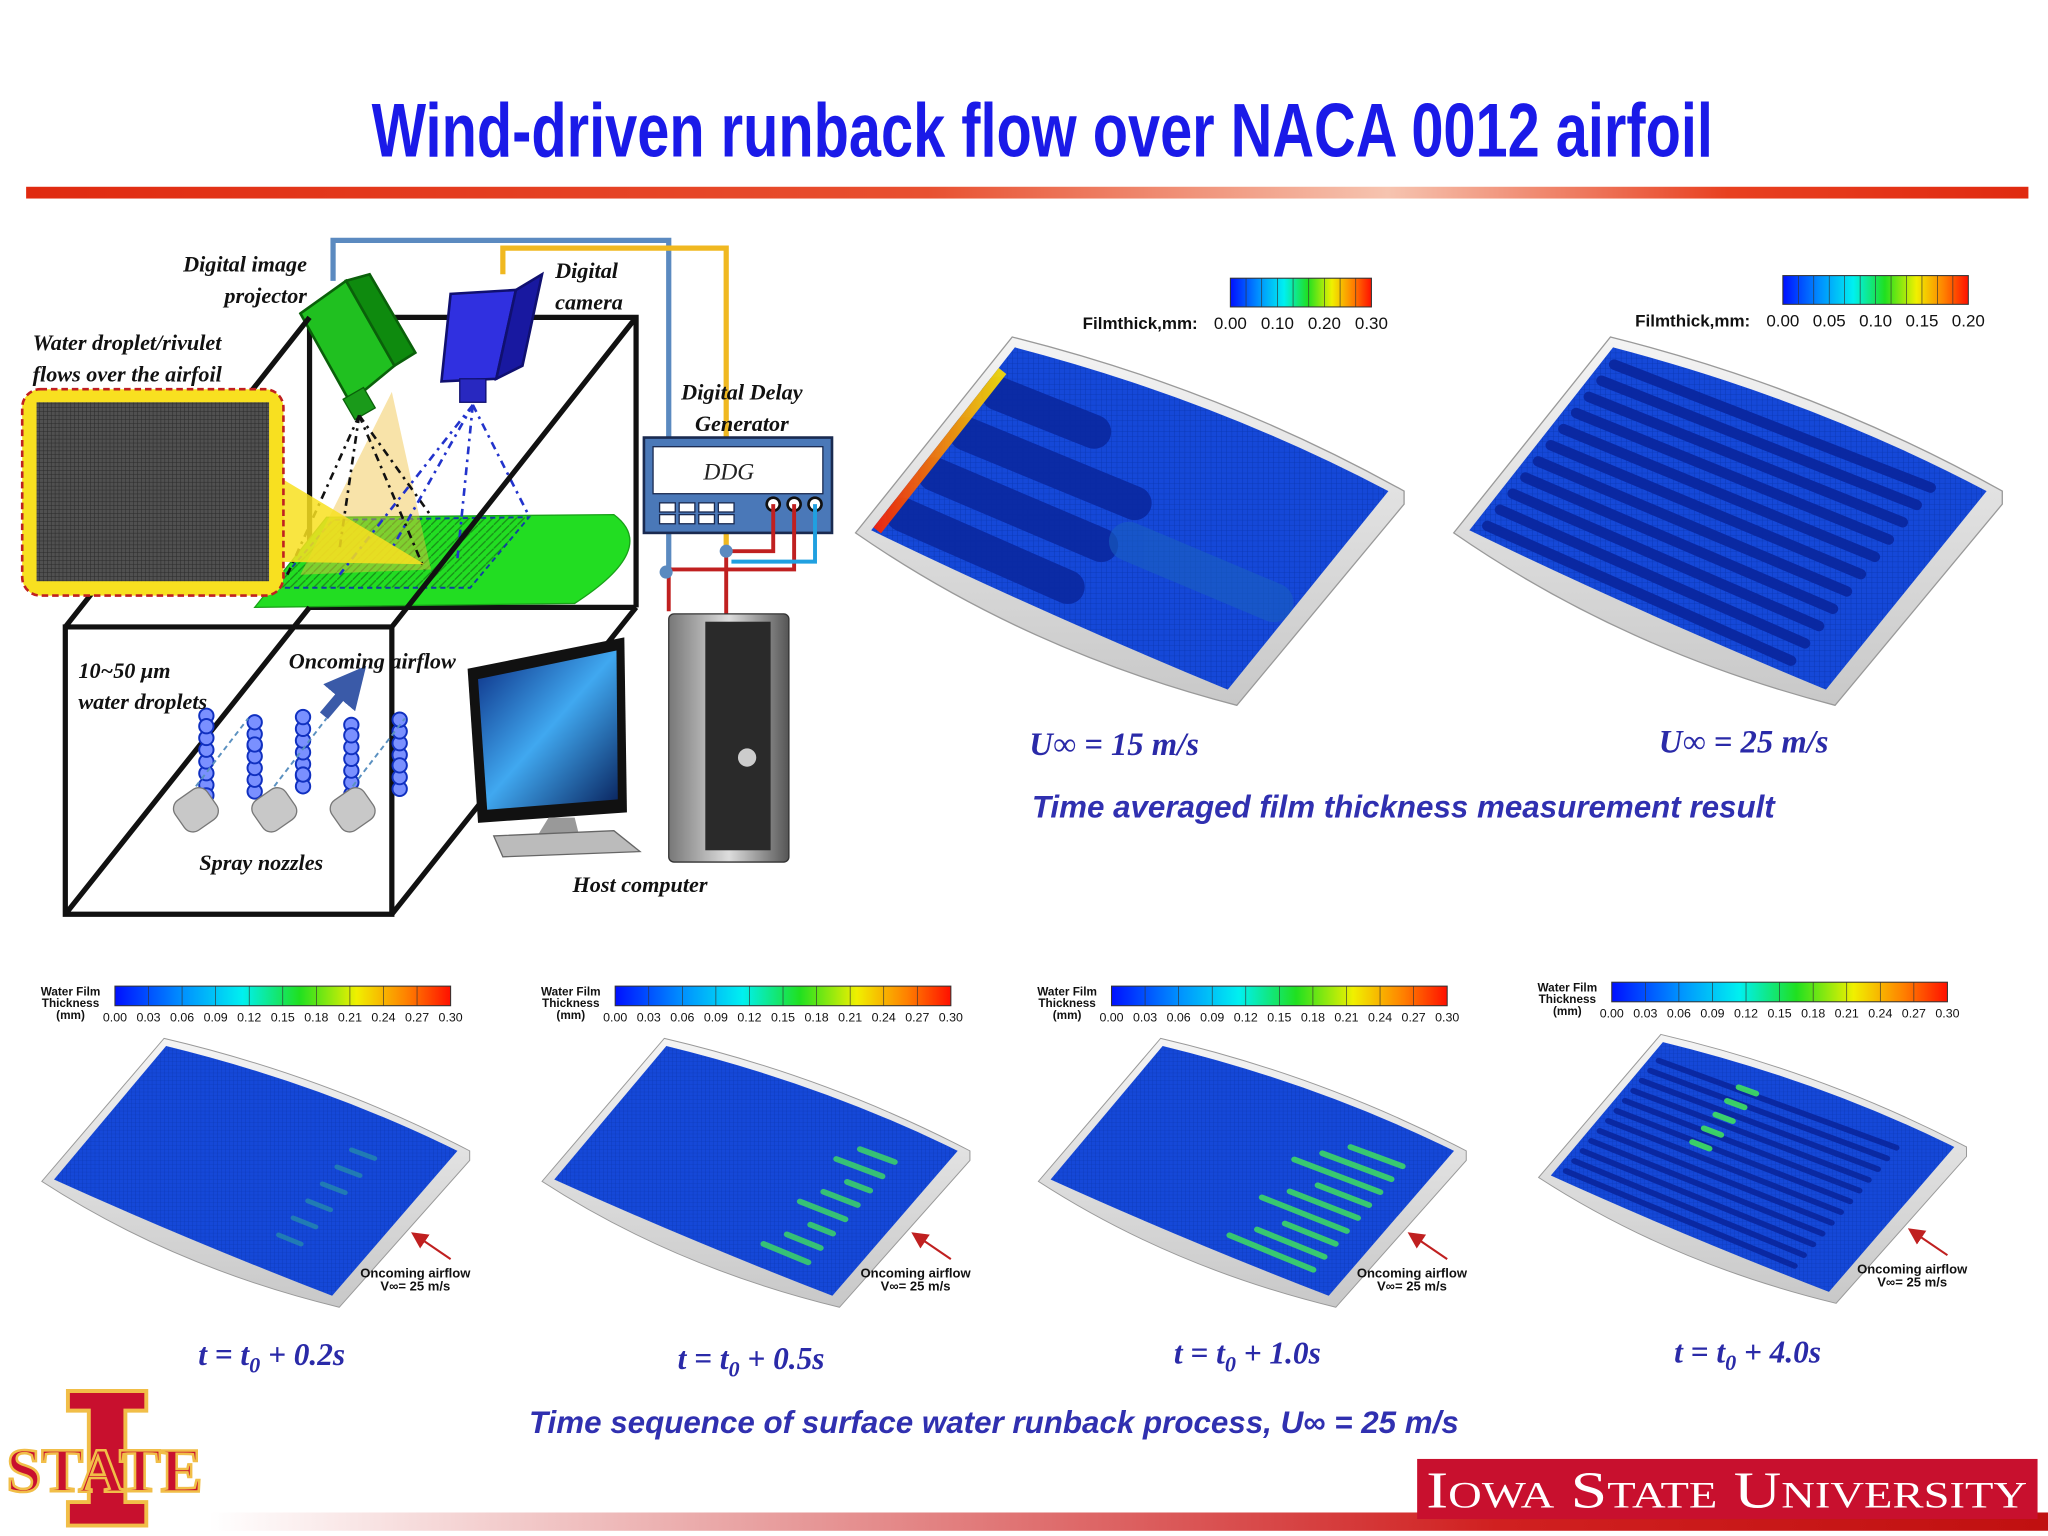 This screenshot has height=1536, width=2048. What do you see at coordinates (741, 392) in the screenshot?
I see `schematic-label: Digital Delay` at bounding box center [741, 392].